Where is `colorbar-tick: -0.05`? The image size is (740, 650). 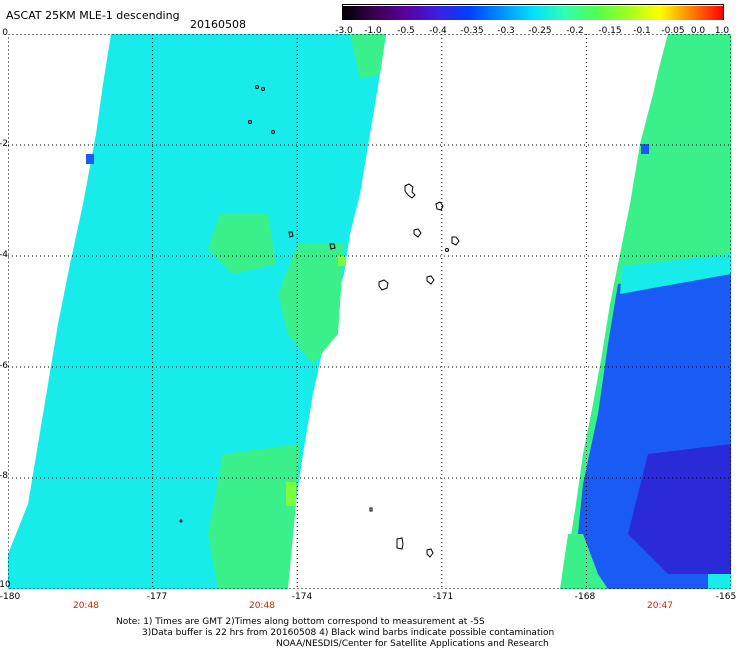
colorbar-tick: -0.05 is located at coordinates (673, 31).